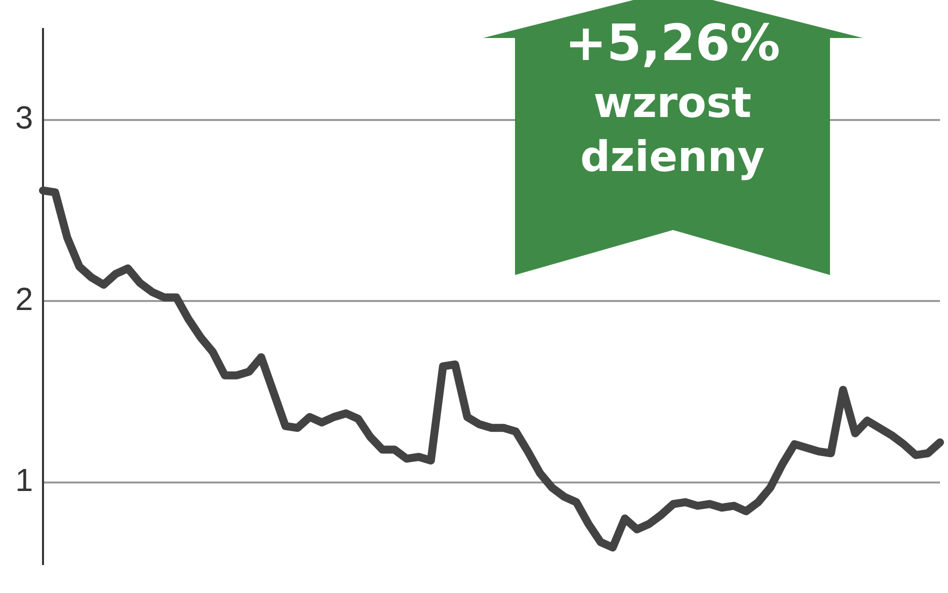  I want to click on annotation: wzrost dzienny, so click(672, 130).